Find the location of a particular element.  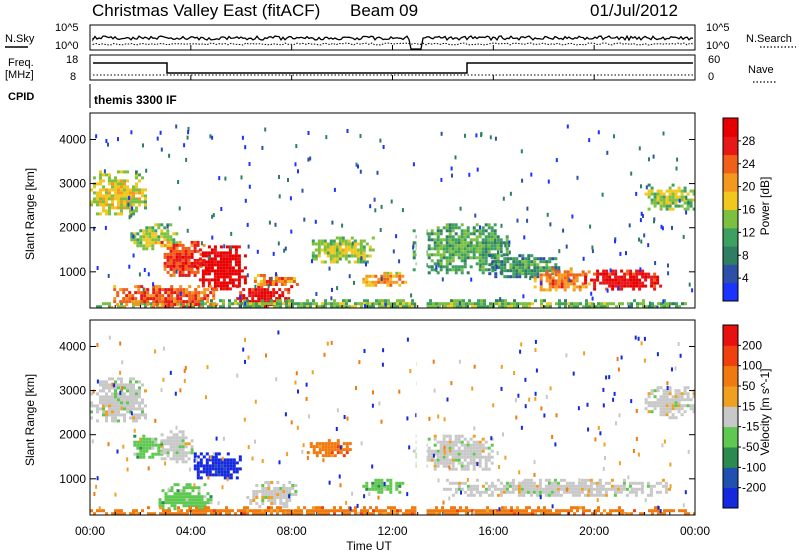

colorbar-segment is located at coordinates (730, 335).